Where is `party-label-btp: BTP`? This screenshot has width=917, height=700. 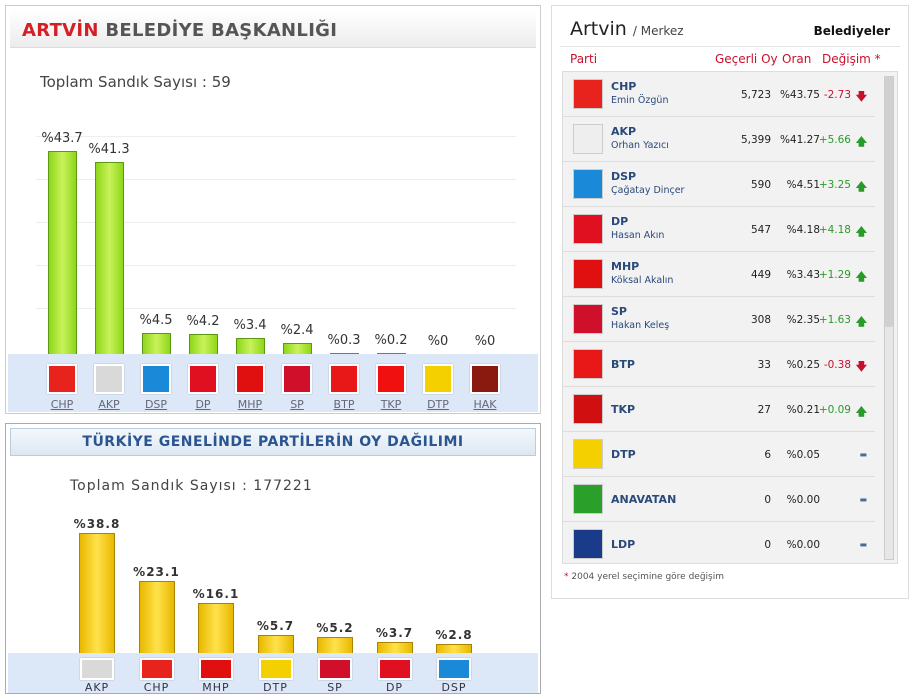 party-label-btp: BTP is located at coordinates (344, 404).